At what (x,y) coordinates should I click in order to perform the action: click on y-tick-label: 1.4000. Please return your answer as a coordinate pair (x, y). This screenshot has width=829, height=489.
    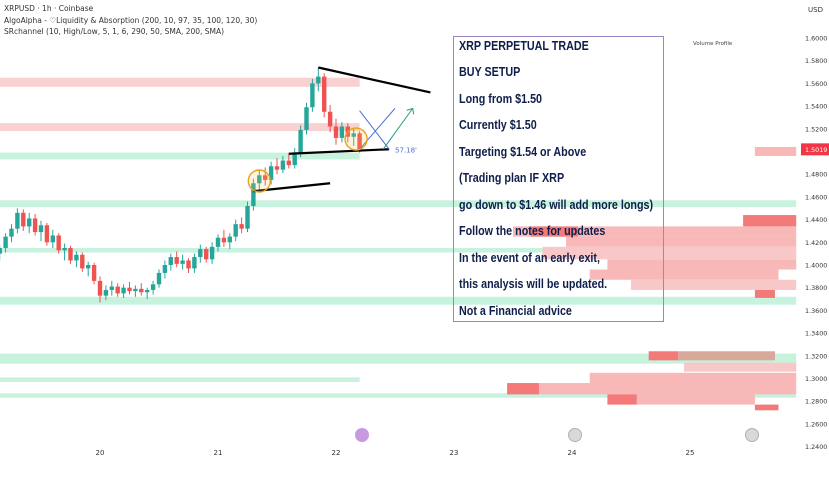
    Looking at the image, I should click on (816, 266).